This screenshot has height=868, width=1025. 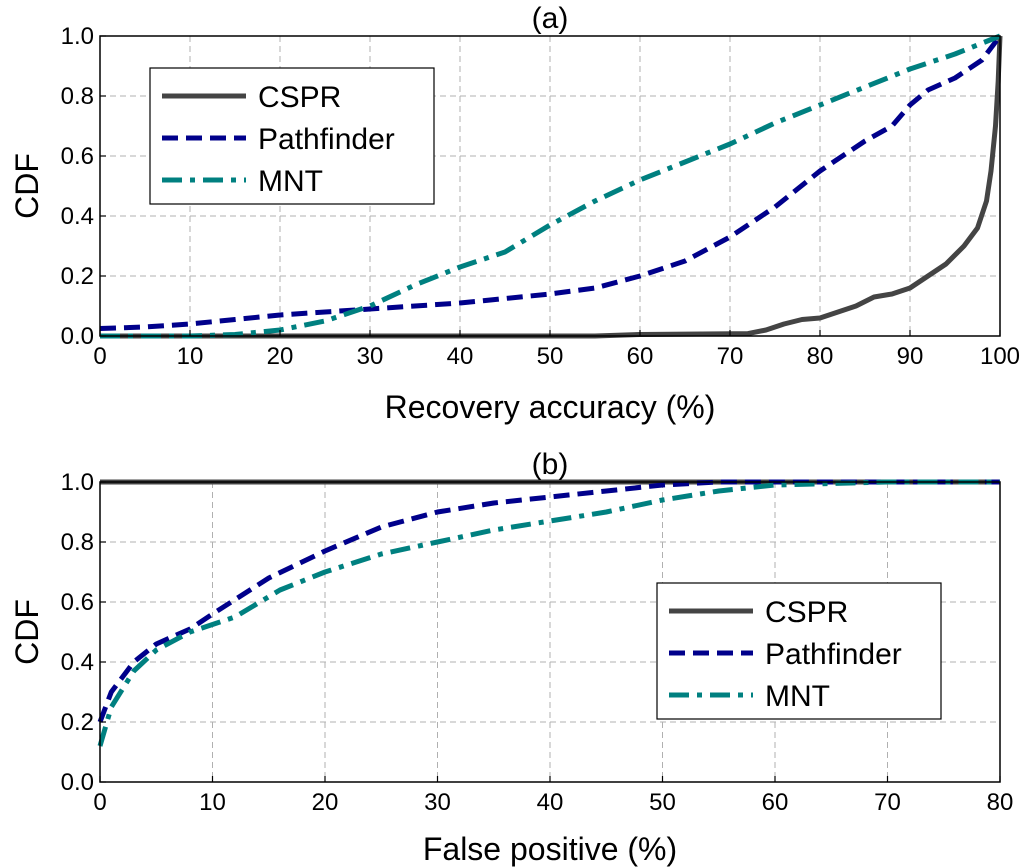 I want to click on legend-box, so click(x=292, y=136).